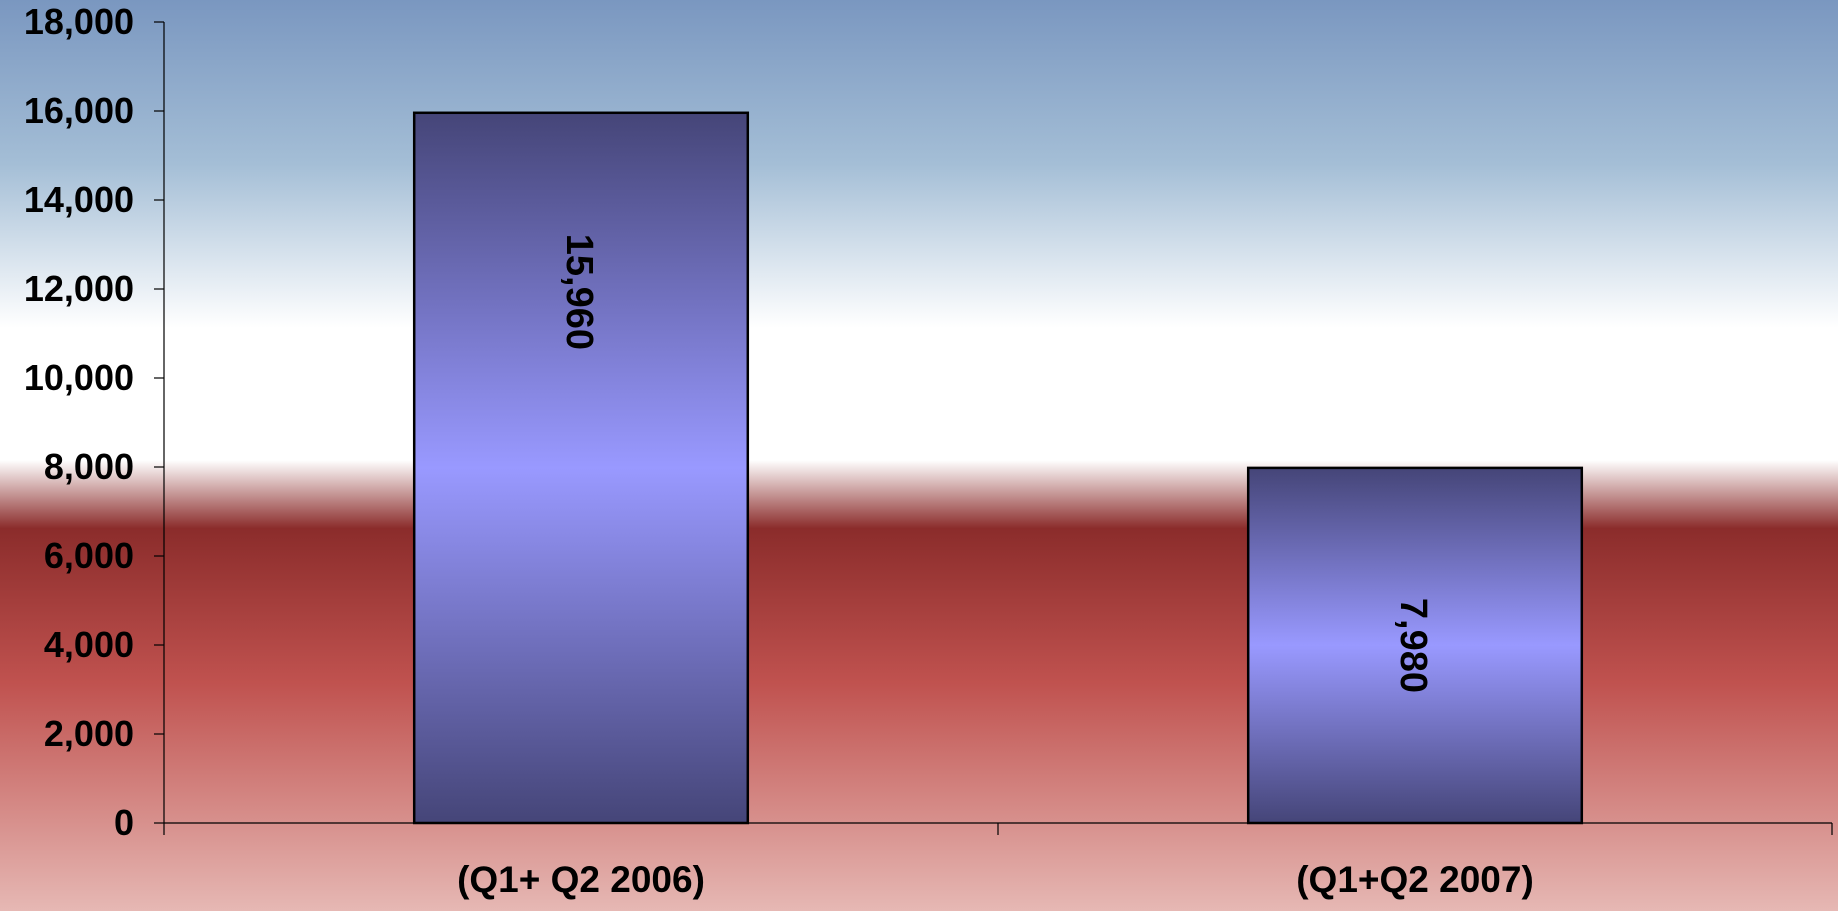 The width and height of the screenshot is (1838, 911). I want to click on y-tick-label: 0, so click(124, 822).